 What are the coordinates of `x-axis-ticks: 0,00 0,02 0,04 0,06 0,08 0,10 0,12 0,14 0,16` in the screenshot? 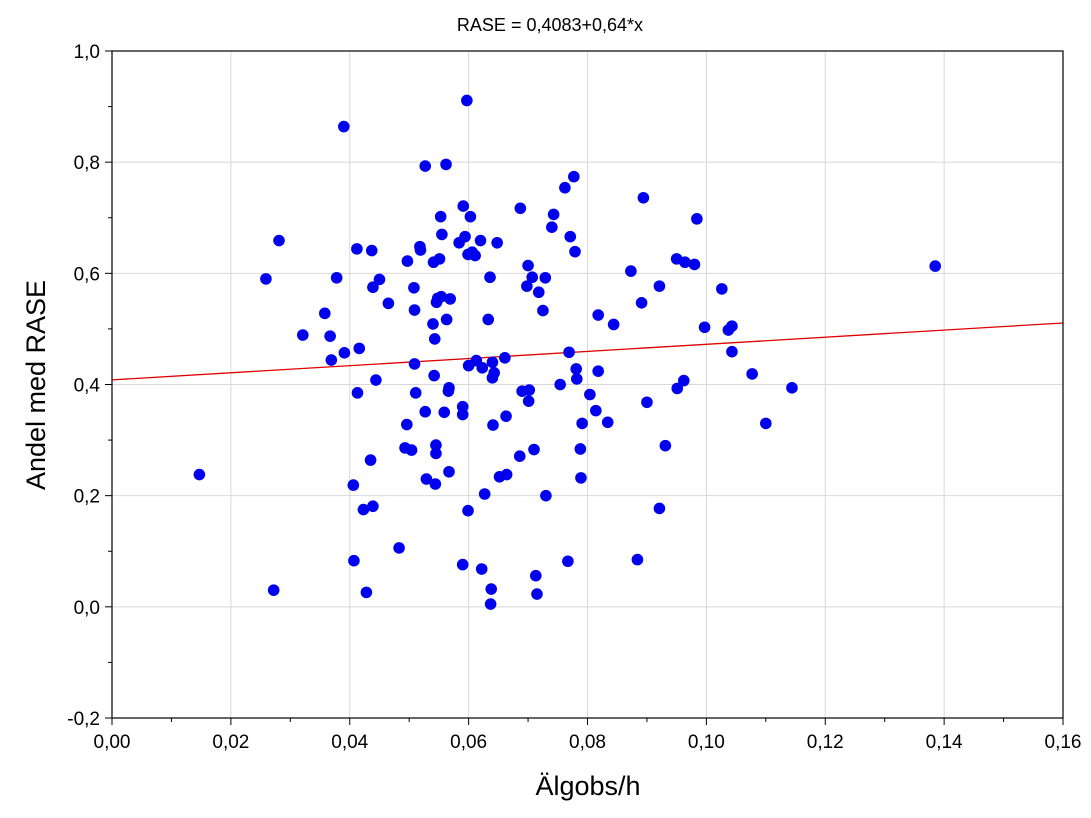 It's located at (587, 735).